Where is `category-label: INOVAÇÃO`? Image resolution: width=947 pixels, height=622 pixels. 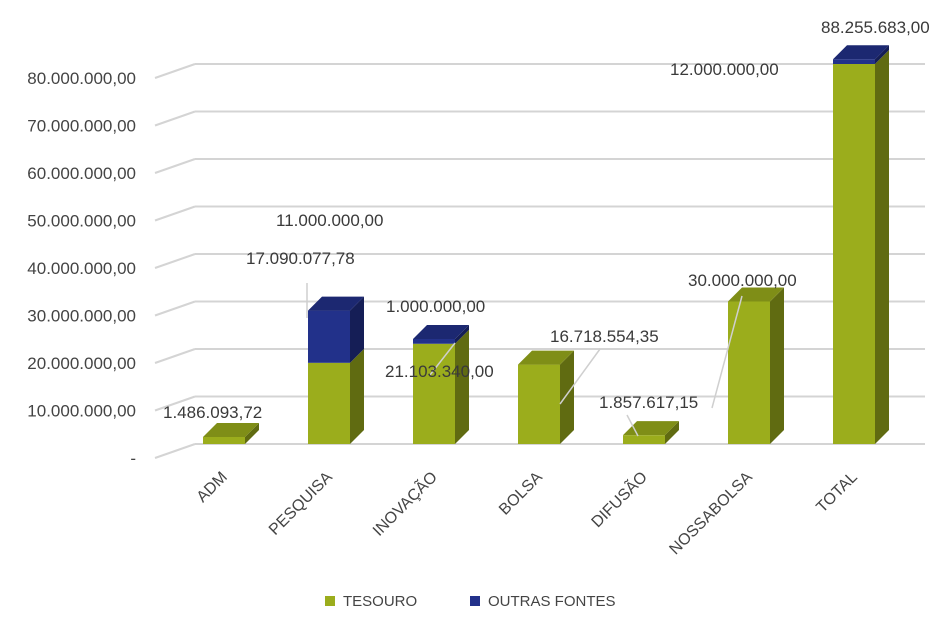 category-label: INOVAÇÃO is located at coordinates (404, 503).